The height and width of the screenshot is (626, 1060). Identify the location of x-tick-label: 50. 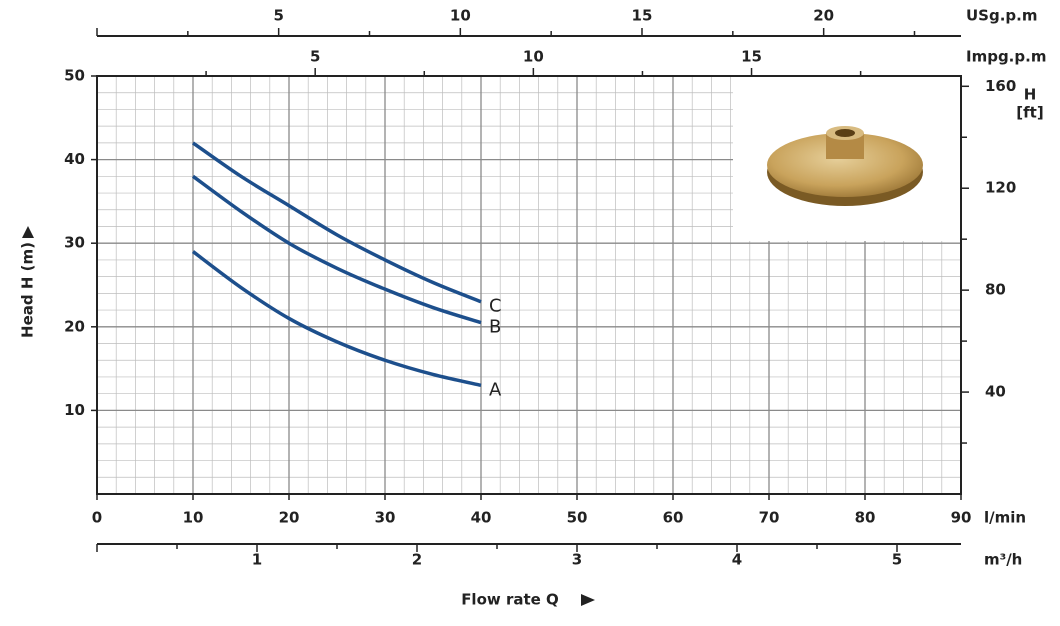
(577, 518).